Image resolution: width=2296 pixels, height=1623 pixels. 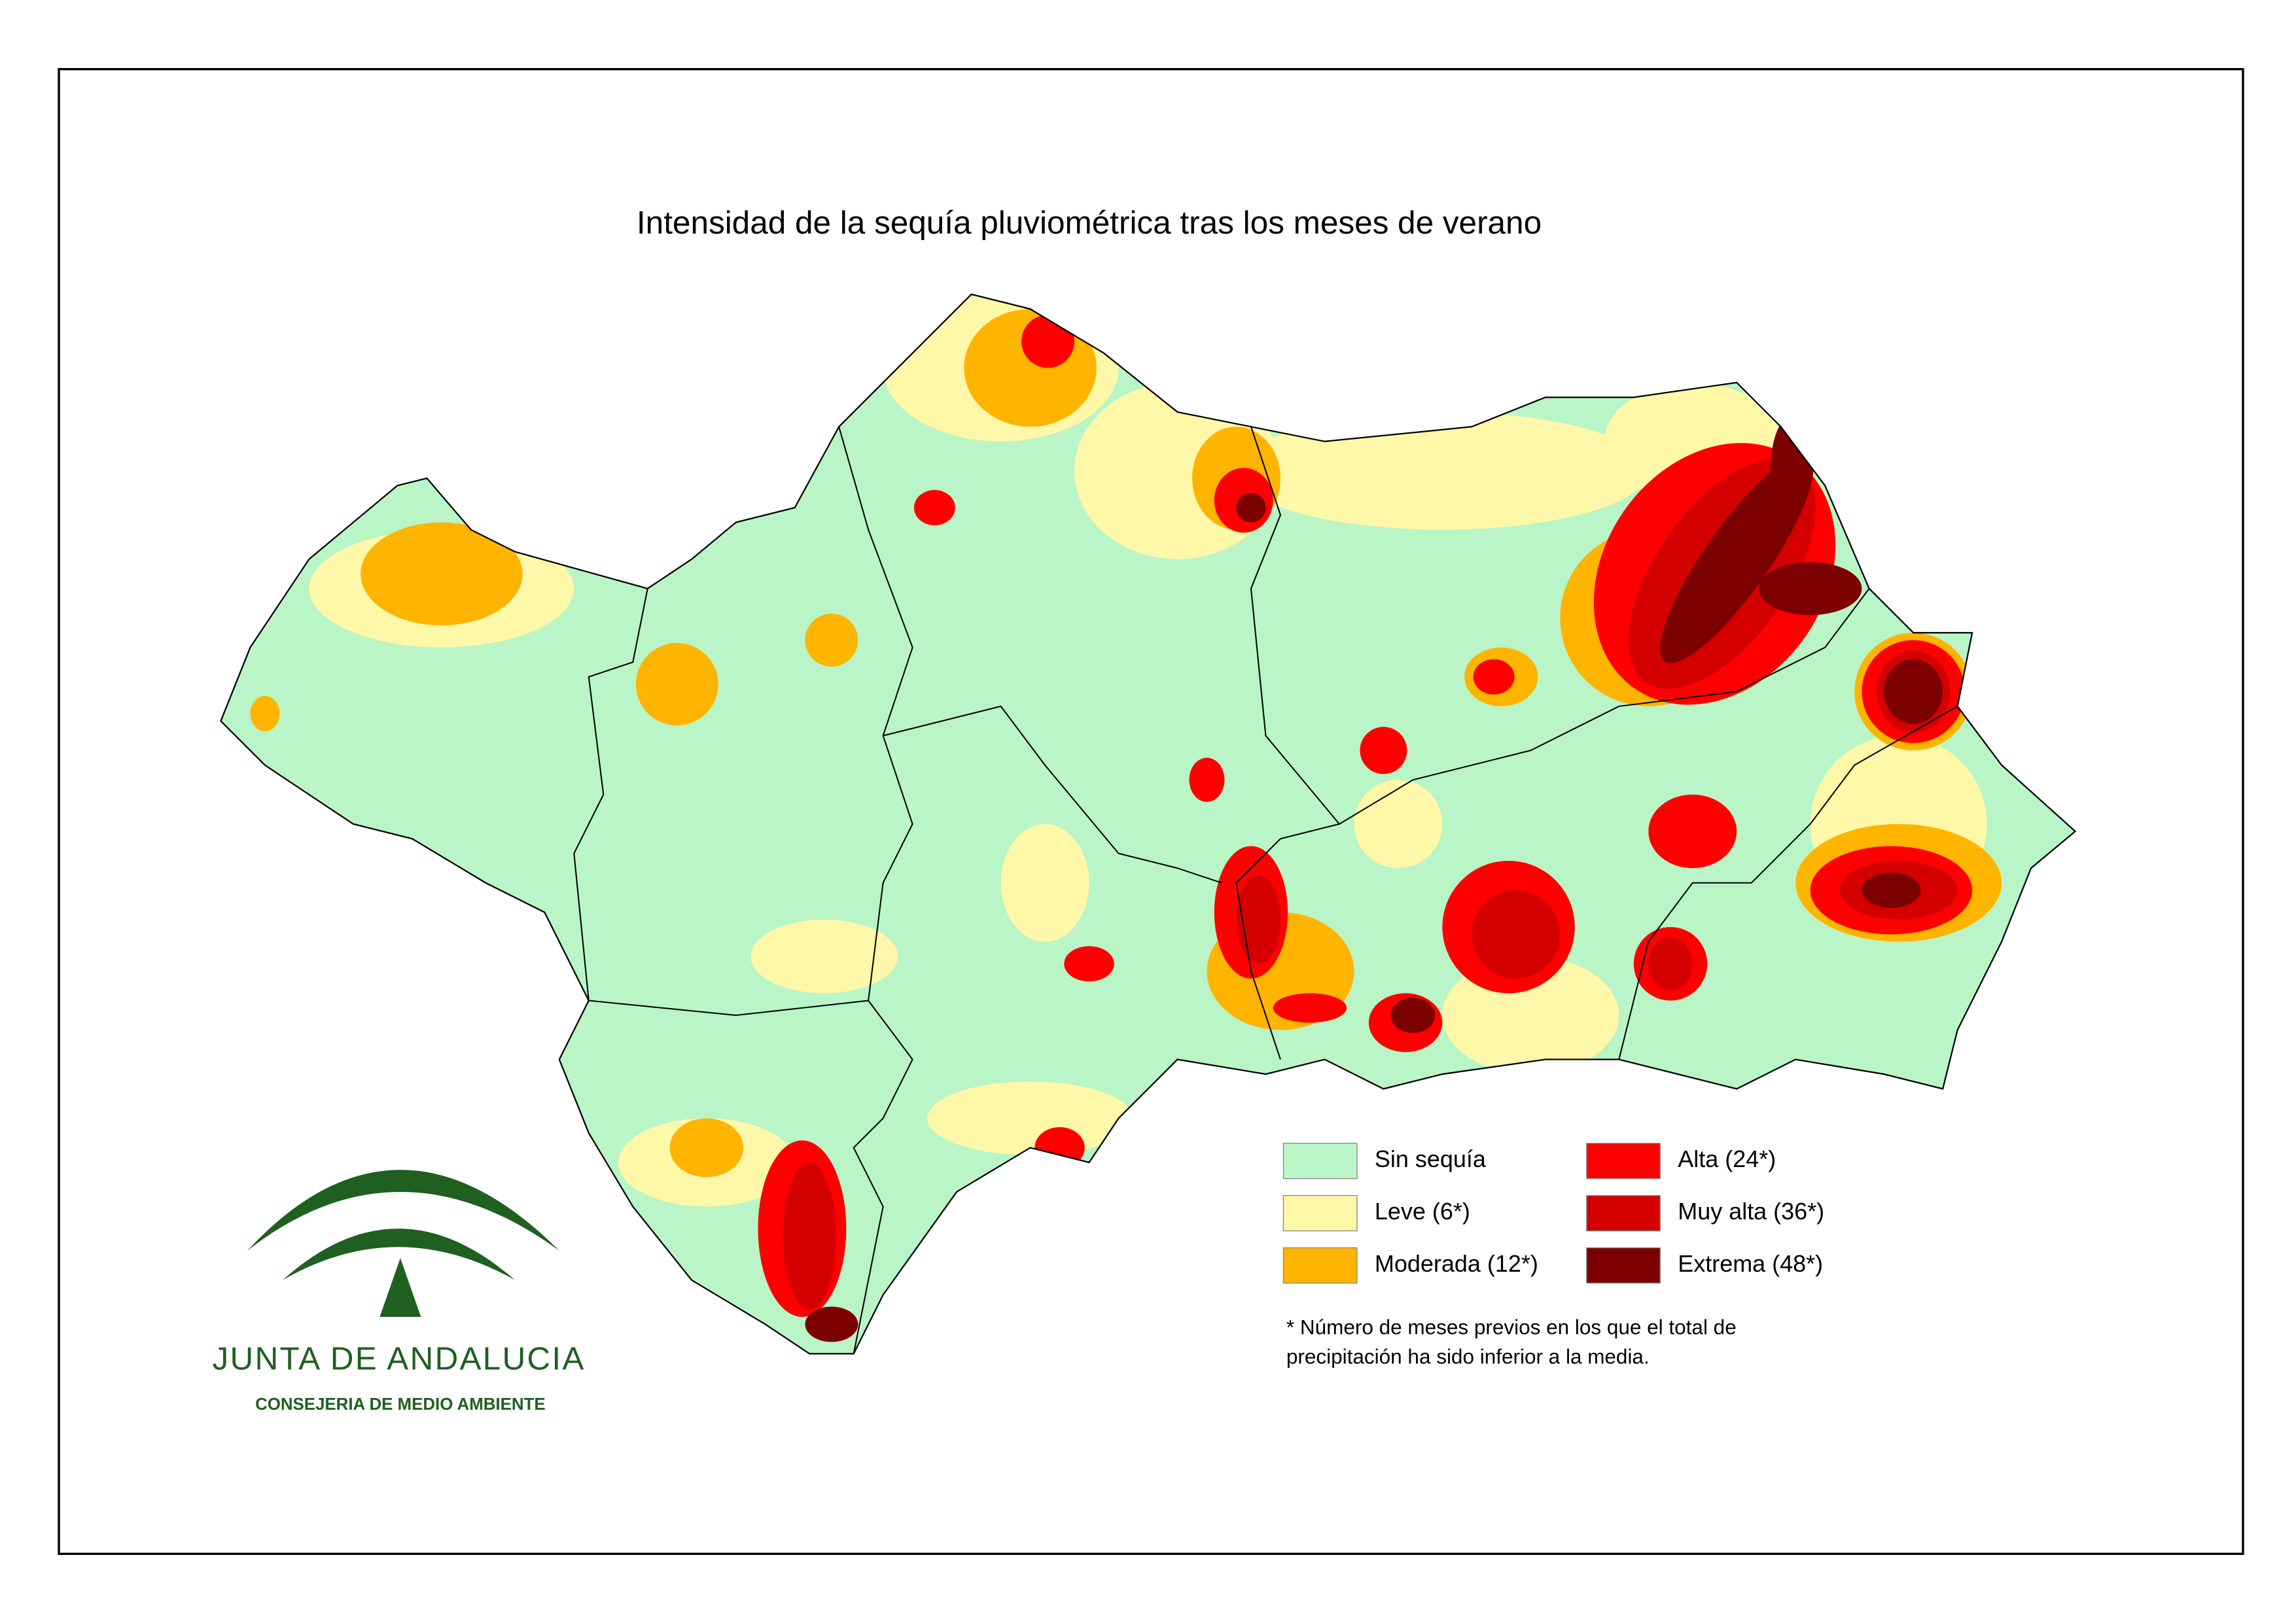 What do you see at coordinates (1430, 1158) in the screenshot?
I see `legend-label: Sin sequía` at bounding box center [1430, 1158].